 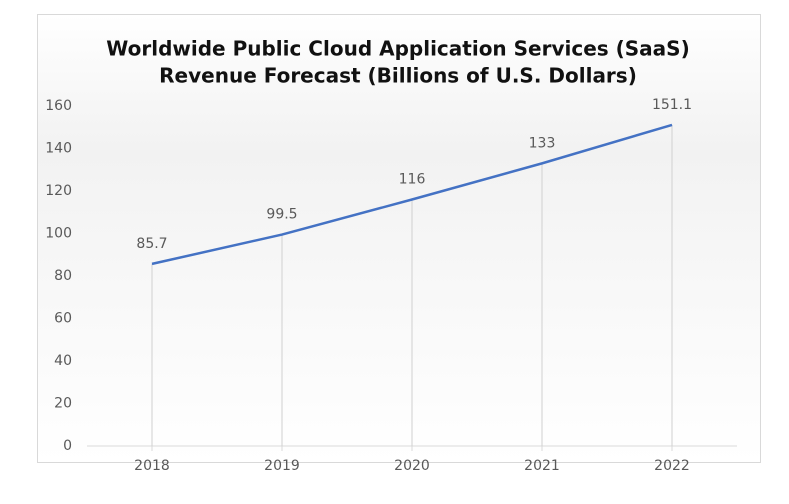 What do you see at coordinates (281, 215) in the screenshot?
I see `data-label: 99.5` at bounding box center [281, 215].